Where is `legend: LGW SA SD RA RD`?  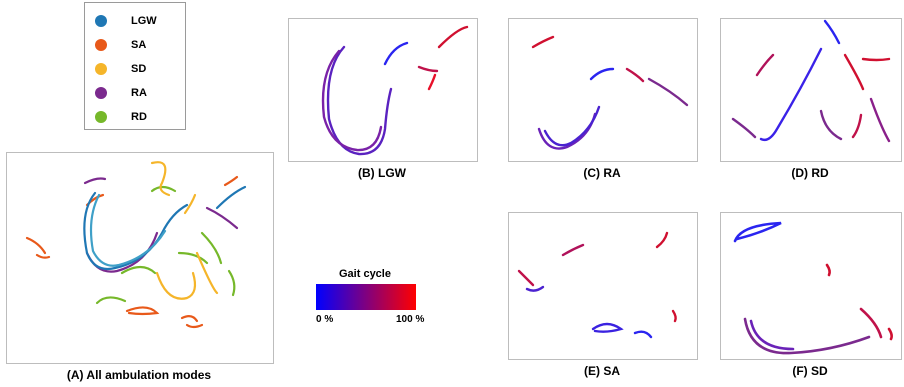 legend: LGW SA SD RA RD is located at coordinates (135, 66).